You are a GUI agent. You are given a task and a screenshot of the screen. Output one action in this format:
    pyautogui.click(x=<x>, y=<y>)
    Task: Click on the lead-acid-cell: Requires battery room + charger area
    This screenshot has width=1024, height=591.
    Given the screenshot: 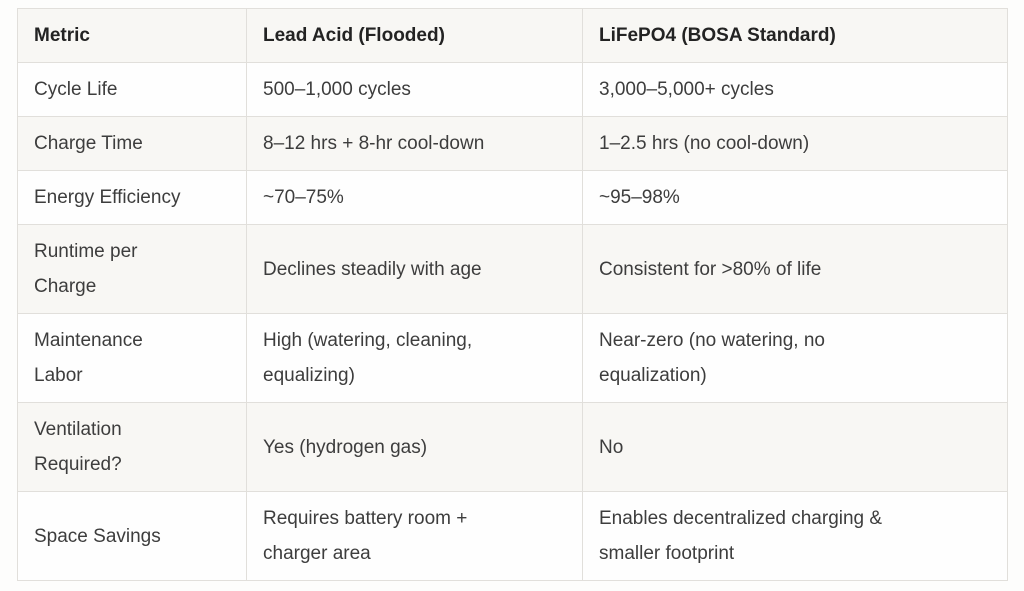 What is the action you would take?
    pyautogui.click(x=414, y=536)
    